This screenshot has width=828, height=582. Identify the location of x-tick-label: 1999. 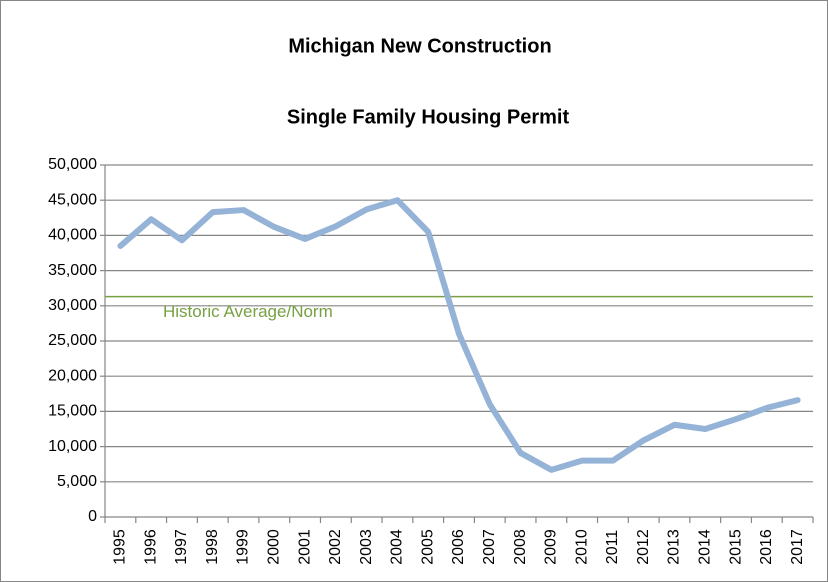
(243, 547).